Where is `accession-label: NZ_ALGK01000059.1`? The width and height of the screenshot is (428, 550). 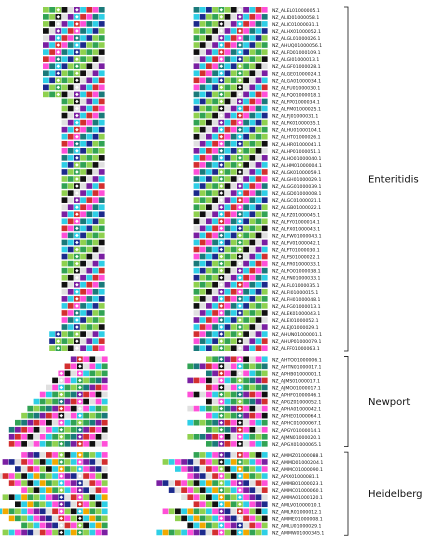
accession-label: NZ_ALGK01000059.1 is located at coordinates (296, 173).